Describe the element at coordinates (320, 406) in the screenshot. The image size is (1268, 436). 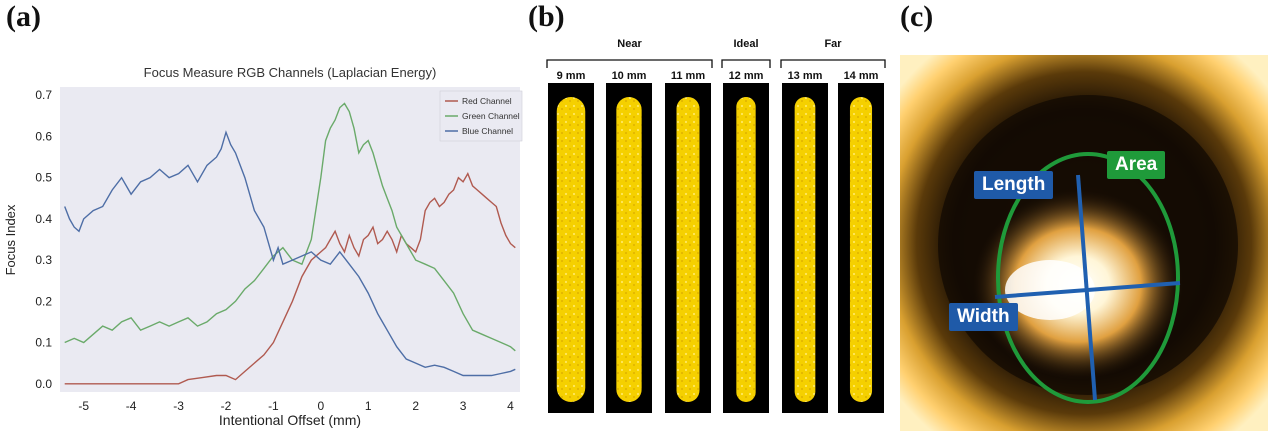
I see `x-tick-label: 0` at that location.